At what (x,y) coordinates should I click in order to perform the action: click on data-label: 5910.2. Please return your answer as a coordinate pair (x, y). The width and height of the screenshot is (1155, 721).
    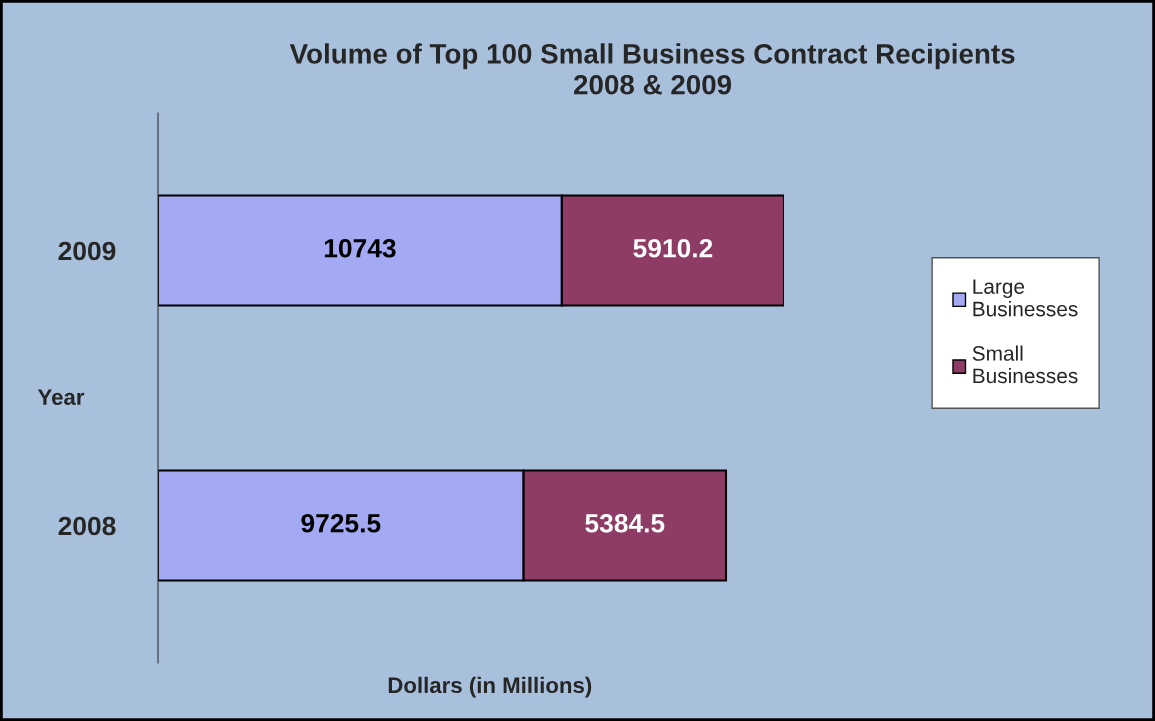
    Looking at the image, I should click on (673, 248).